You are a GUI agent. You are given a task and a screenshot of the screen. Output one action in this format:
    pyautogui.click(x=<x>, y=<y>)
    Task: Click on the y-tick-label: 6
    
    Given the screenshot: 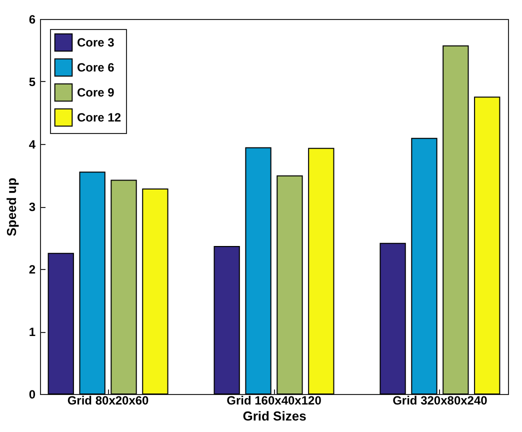 What is the action you would take?
    pyautogui.click(x=32, y=19)
    